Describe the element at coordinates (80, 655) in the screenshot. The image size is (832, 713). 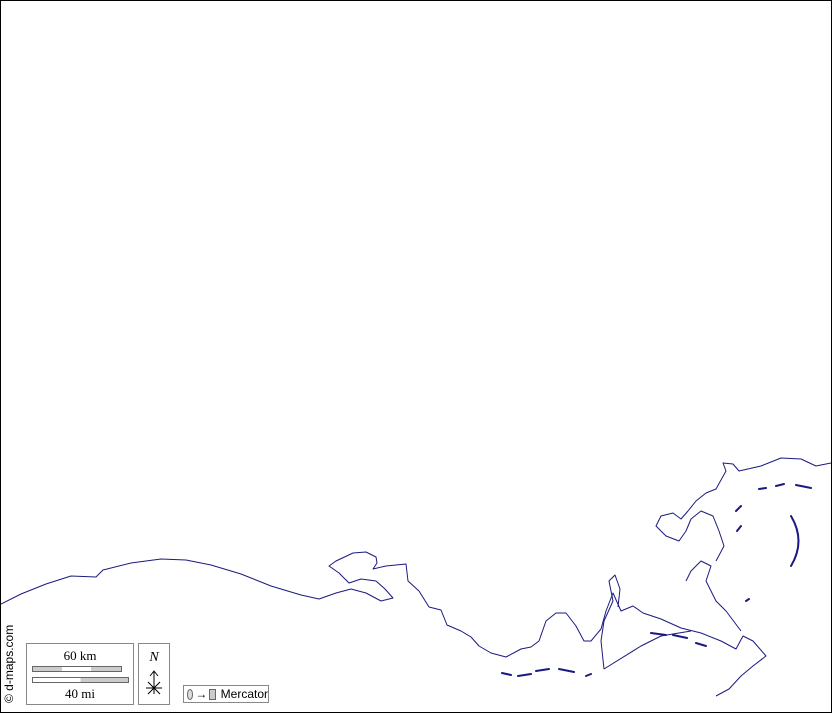
I see `scale-km-label: 60 km` at that location.